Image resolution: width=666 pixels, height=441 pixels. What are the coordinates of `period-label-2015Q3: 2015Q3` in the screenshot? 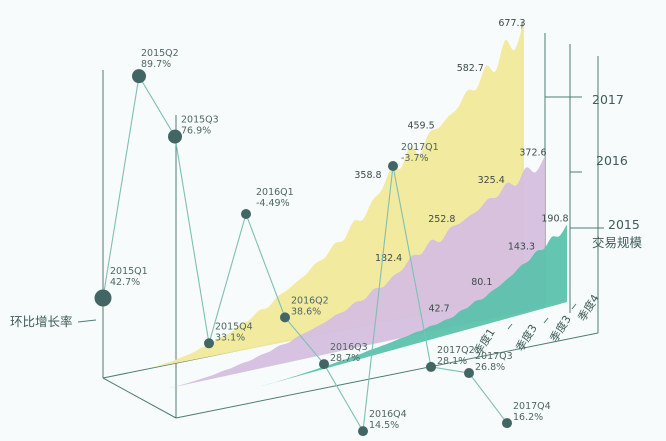 It's located at (200, 120).